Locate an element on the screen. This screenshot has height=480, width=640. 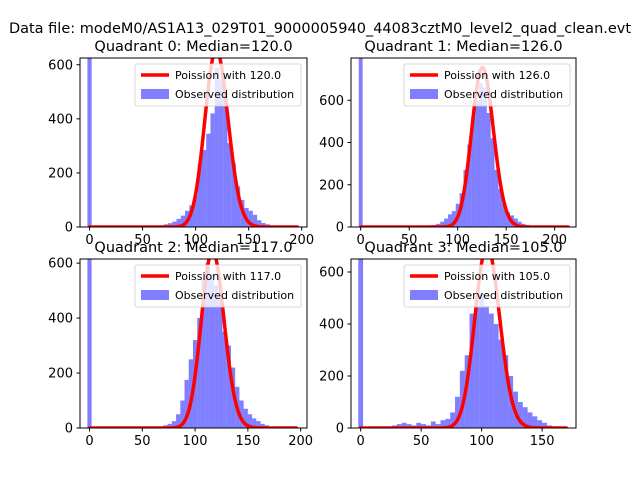
legend: Poission with 105.0 Observed distribution is located at coordinates (487, 286).